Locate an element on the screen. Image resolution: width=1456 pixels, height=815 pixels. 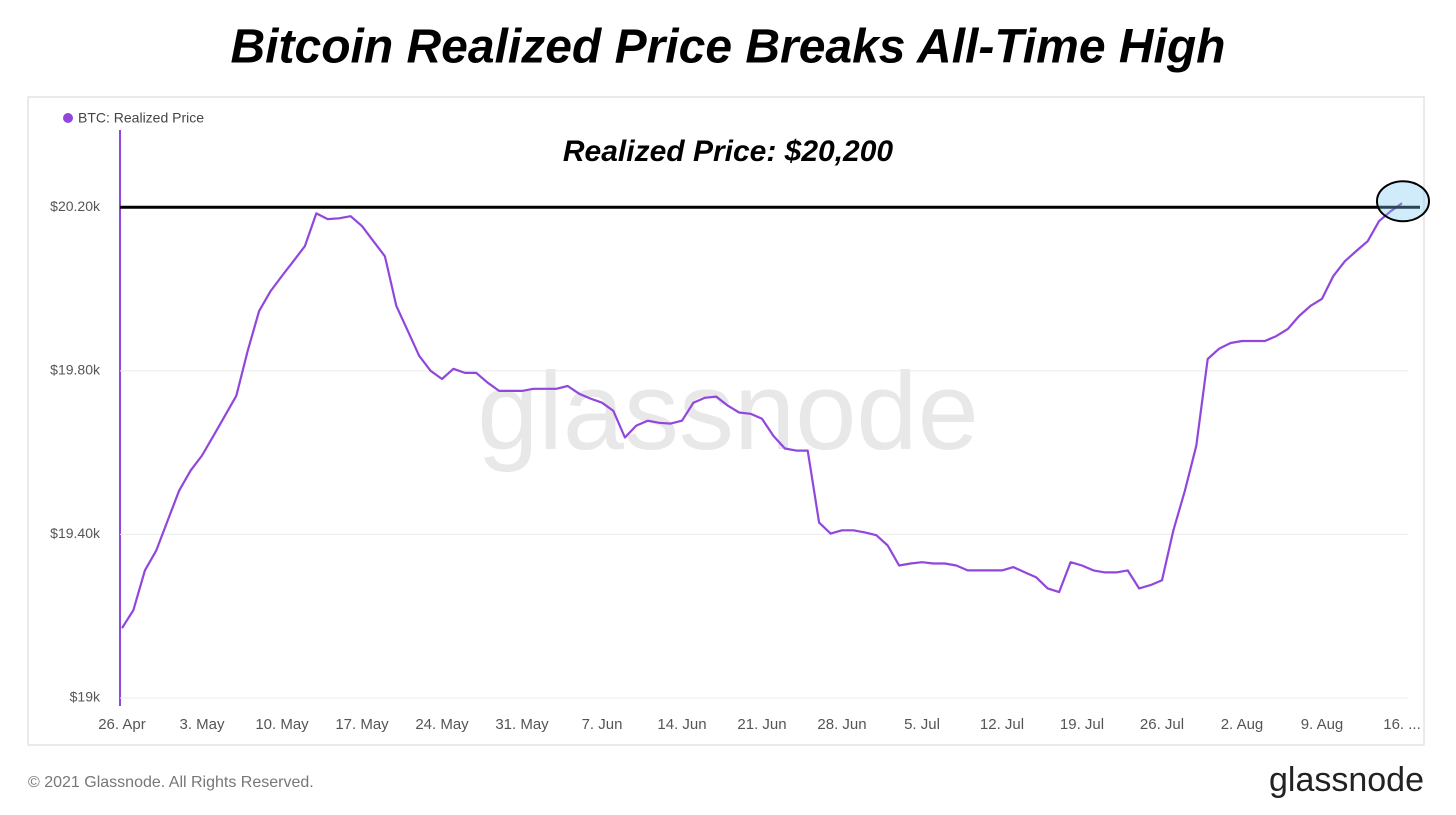
x-tick-label: 21. Jun is located at coordinates (761, 724).